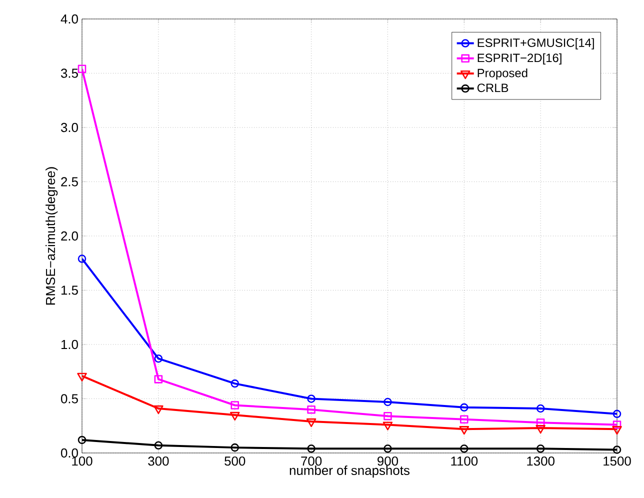 This screenshot has height=498, width=644. I want to click on legend-label: ESPRIT+GMUSIC[14], so click(536, 44).